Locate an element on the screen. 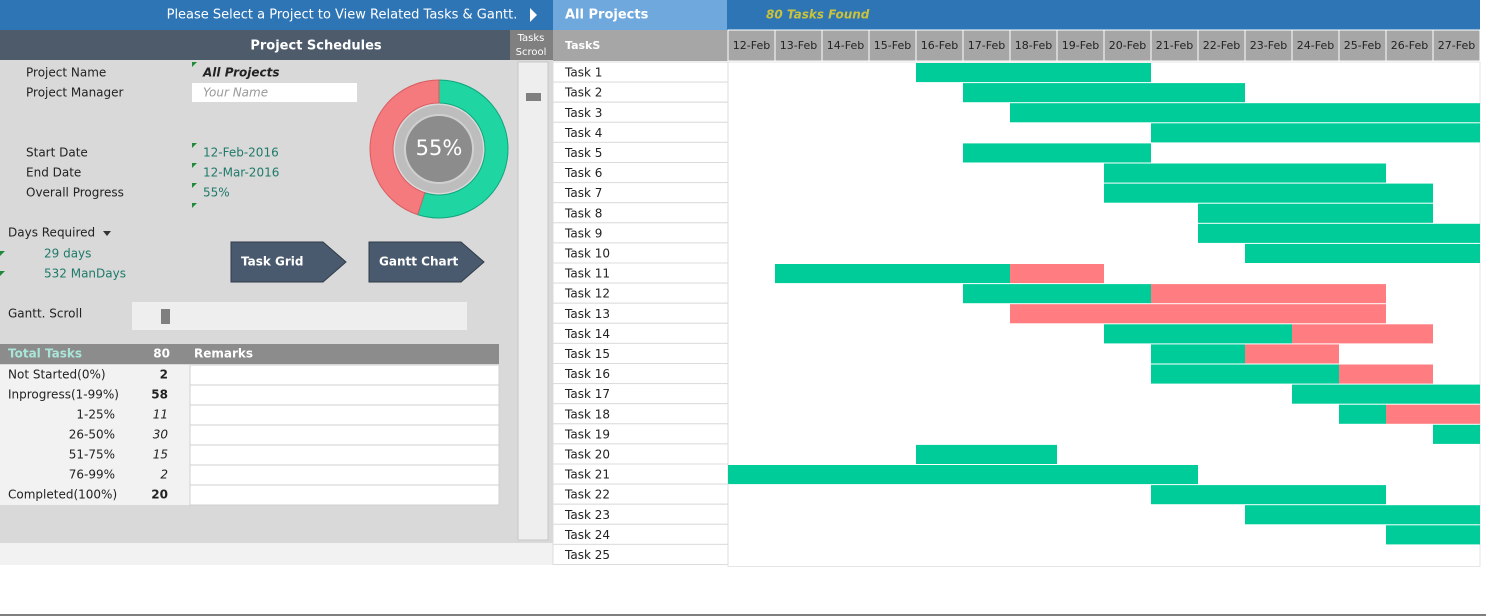 The image size is (1486, 616). project-cell is located at coordinates (640, 15).